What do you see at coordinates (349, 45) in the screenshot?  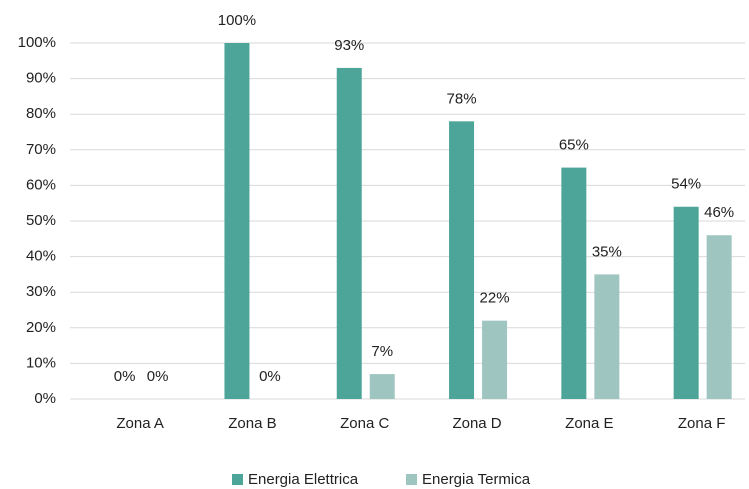 I see `value-label: 93%` at bounding box center [349, 45].